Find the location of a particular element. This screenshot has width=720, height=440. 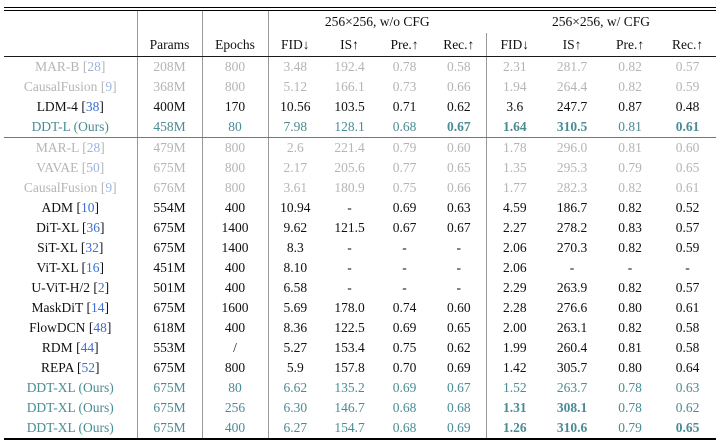

cell-is-w-cfg: 263.9 is located at coordinates (572, 287).